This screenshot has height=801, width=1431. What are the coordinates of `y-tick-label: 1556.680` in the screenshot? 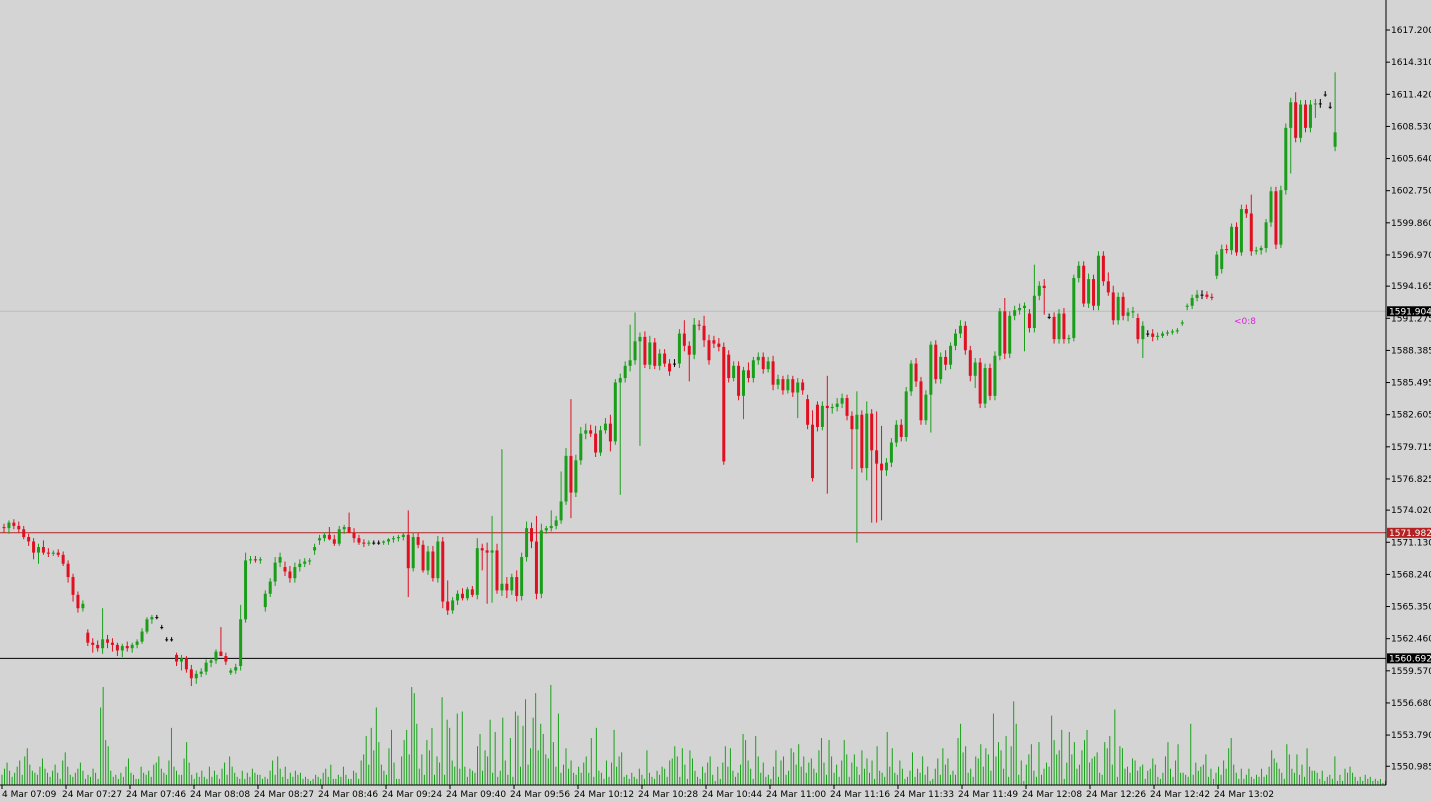 It's located at (1411, 704).